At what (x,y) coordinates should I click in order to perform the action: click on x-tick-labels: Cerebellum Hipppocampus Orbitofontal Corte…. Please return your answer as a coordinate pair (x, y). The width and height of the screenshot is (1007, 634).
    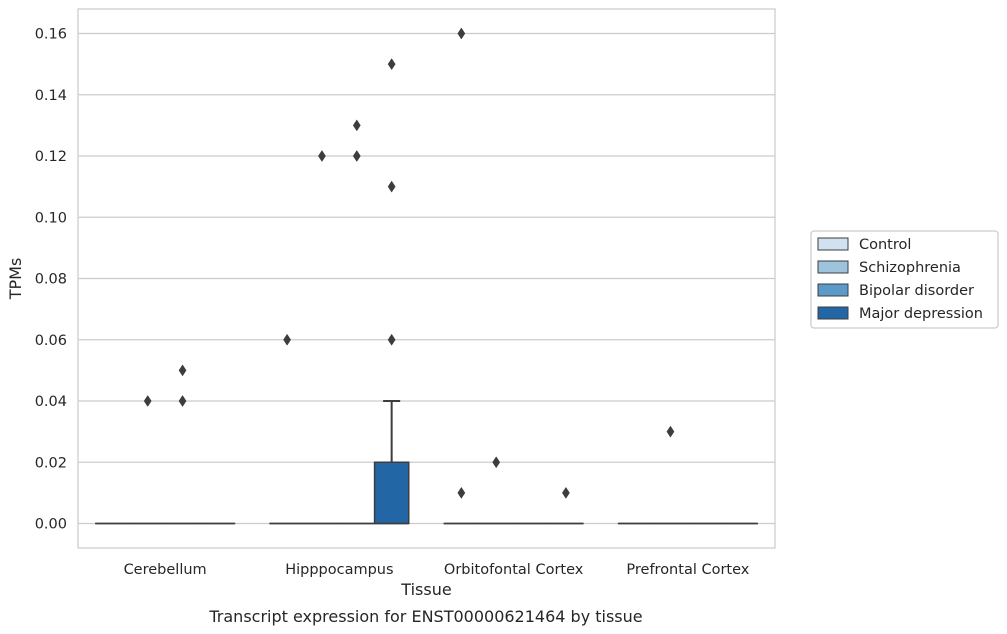
    Looking at the image, I should click on (437, 570).